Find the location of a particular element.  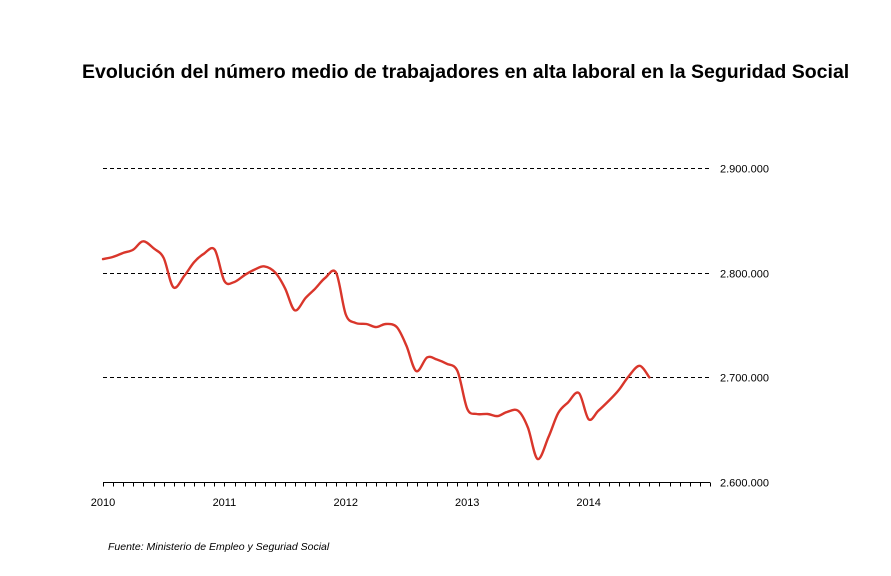

y-tick-label: 2.600.000 is located at coordinates (744, 484).